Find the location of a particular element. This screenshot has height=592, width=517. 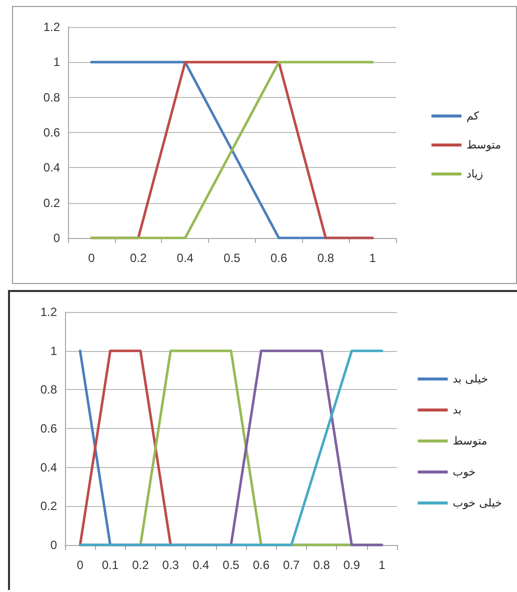

legend-label: خیلی بد is located at coordinates (470, 379).